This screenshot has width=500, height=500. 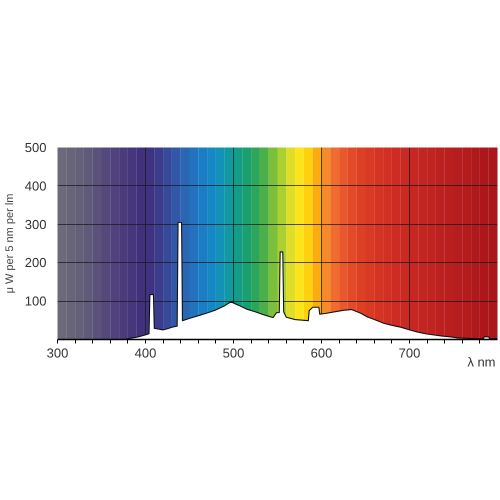 I want to click on x-axis-title: λ nm, so click(x=481, y=362).